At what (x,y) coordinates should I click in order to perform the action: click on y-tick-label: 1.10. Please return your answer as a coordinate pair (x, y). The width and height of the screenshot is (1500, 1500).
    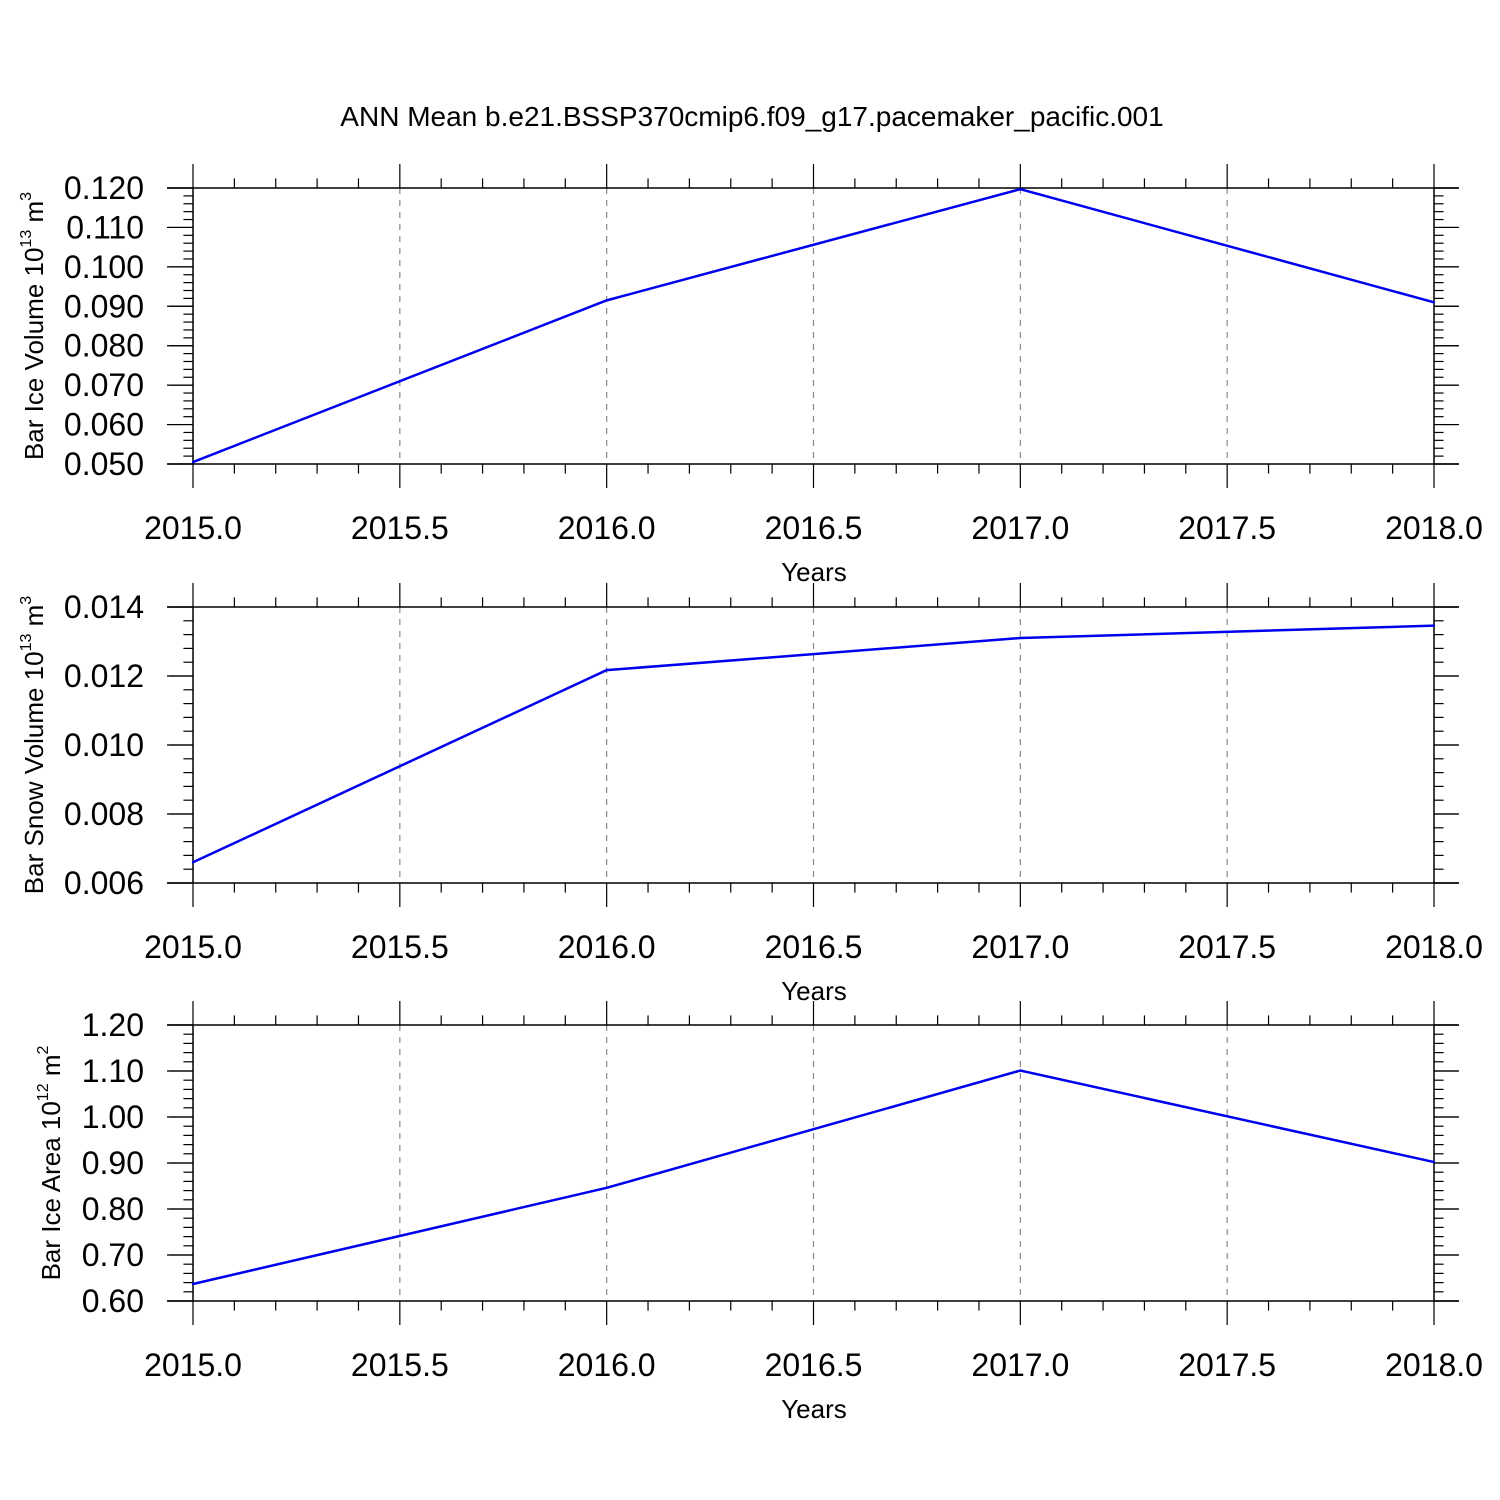
    Looking at the image, I should click on (113, 1071).